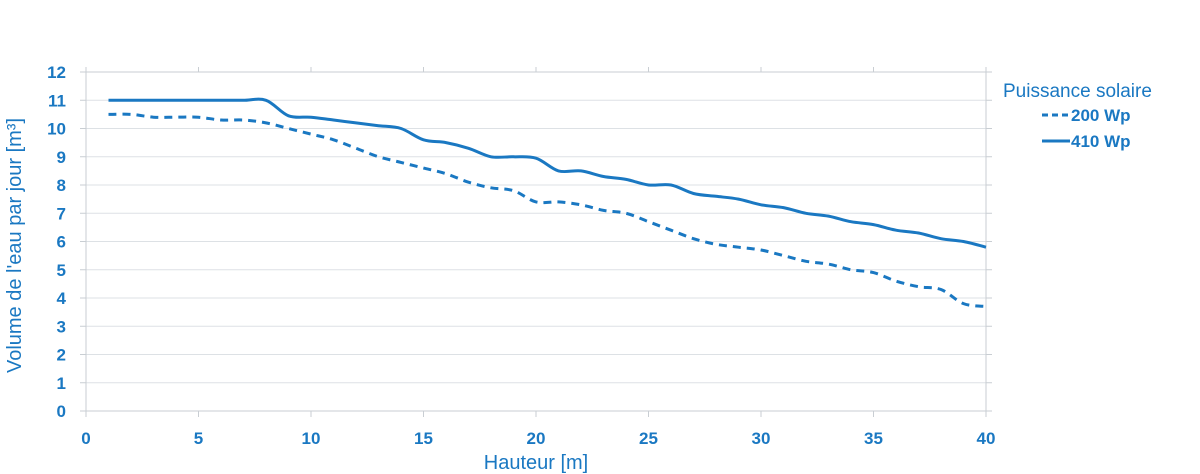 The width and height of the screenshot is (1200, 474). I want to click on x-tick-label: 5, so click(198, 438).